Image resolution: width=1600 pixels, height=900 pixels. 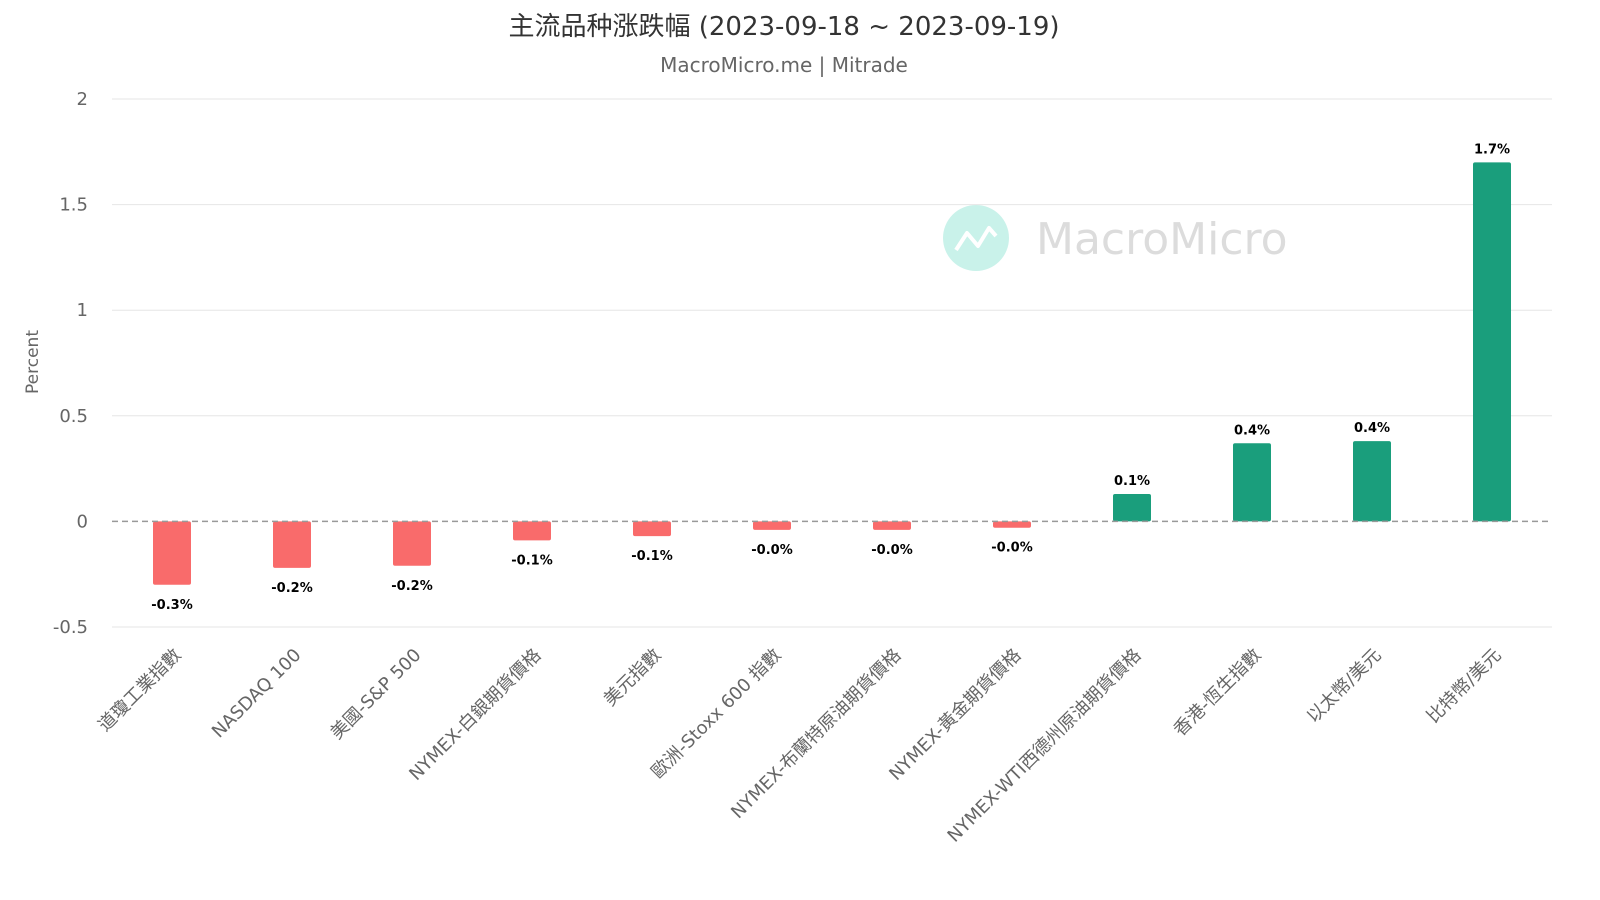 What do you see at coordinates (1344, 686) in the screenshot?
I see `category-label: 以太幣/美元` at bounding box center [1344, 686].